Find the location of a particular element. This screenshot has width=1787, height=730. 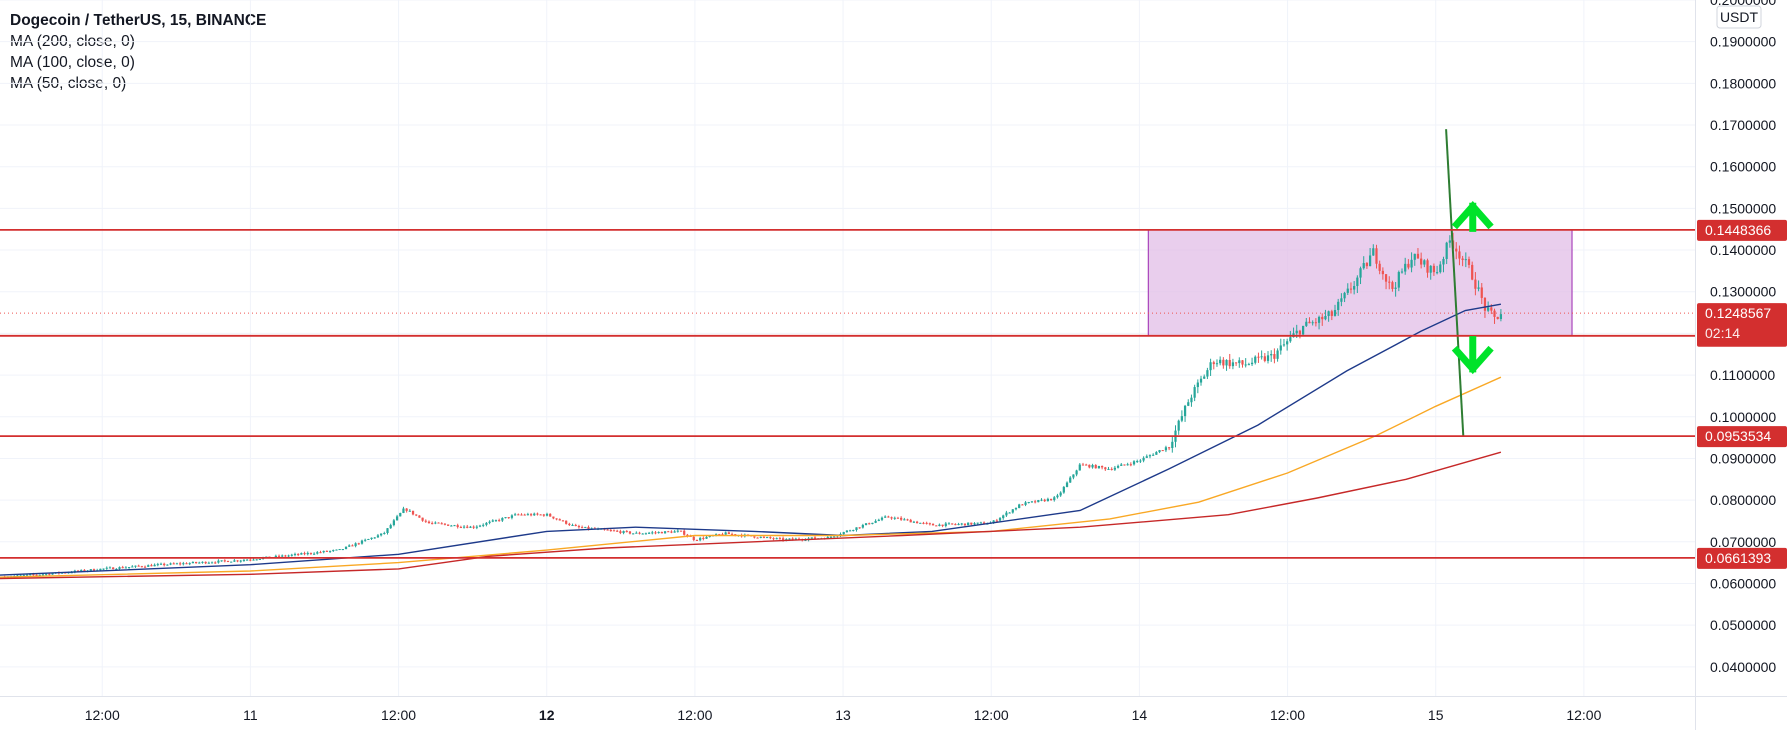

symbol-title: Dogecoin / TetherUS, 15, BINANCE is located at coordinates (138, 20).